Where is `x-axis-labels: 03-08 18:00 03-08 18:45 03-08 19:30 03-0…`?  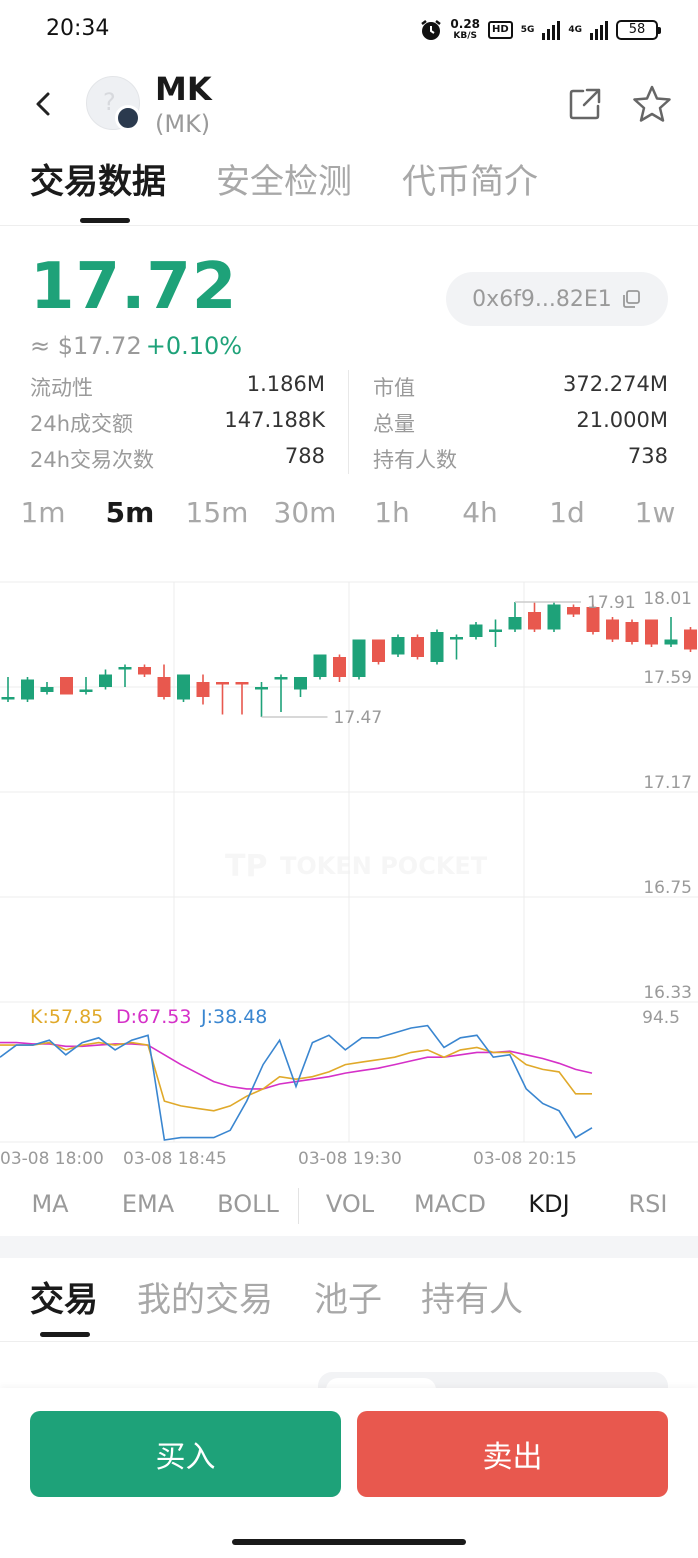 x-axis-labels: 03-08 18:00 03-08 18:45 03-08 19:30 03-0… is located at coordinates (288, 1159).